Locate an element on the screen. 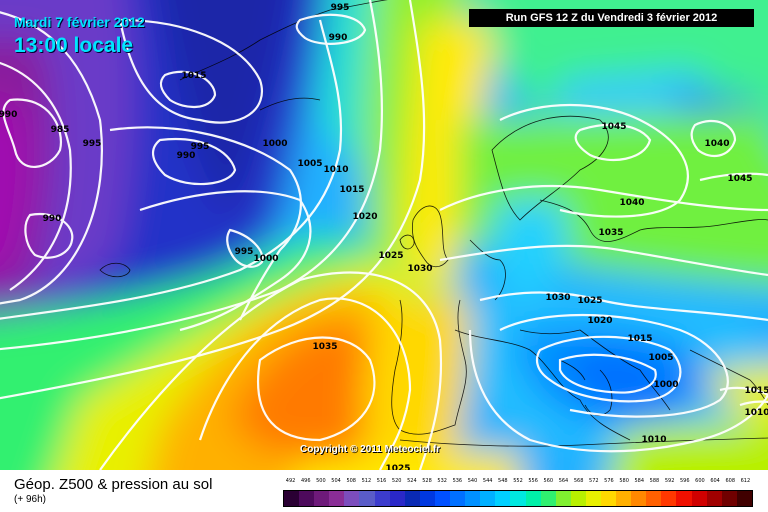  color-scale-label: 508 is located at coordinates (351, 481).